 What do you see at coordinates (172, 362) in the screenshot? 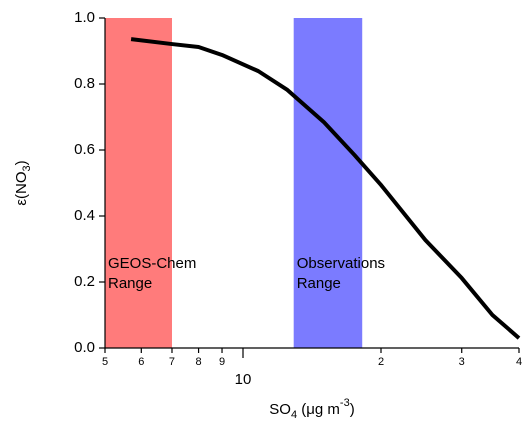
I see `x-minor-tick-label: 7` at bounding box center [172, 362].